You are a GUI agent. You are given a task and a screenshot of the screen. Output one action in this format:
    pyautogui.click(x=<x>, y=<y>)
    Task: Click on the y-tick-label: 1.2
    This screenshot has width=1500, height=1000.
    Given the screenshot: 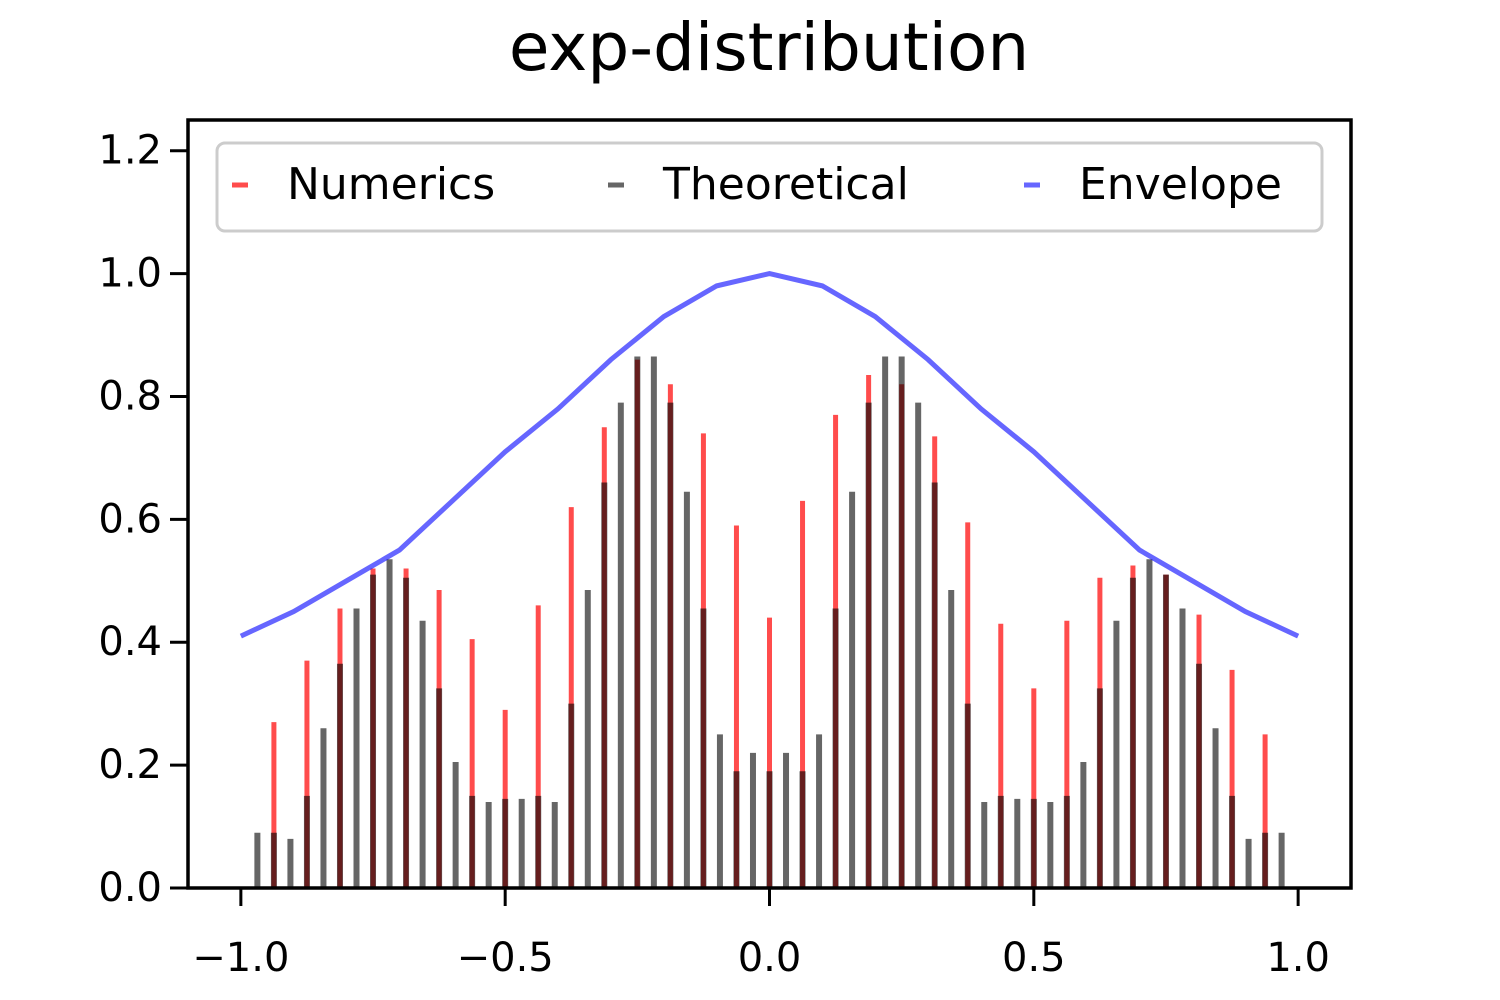 What is the action you would take?
    pyautogui.click(x=130, y=151)
    